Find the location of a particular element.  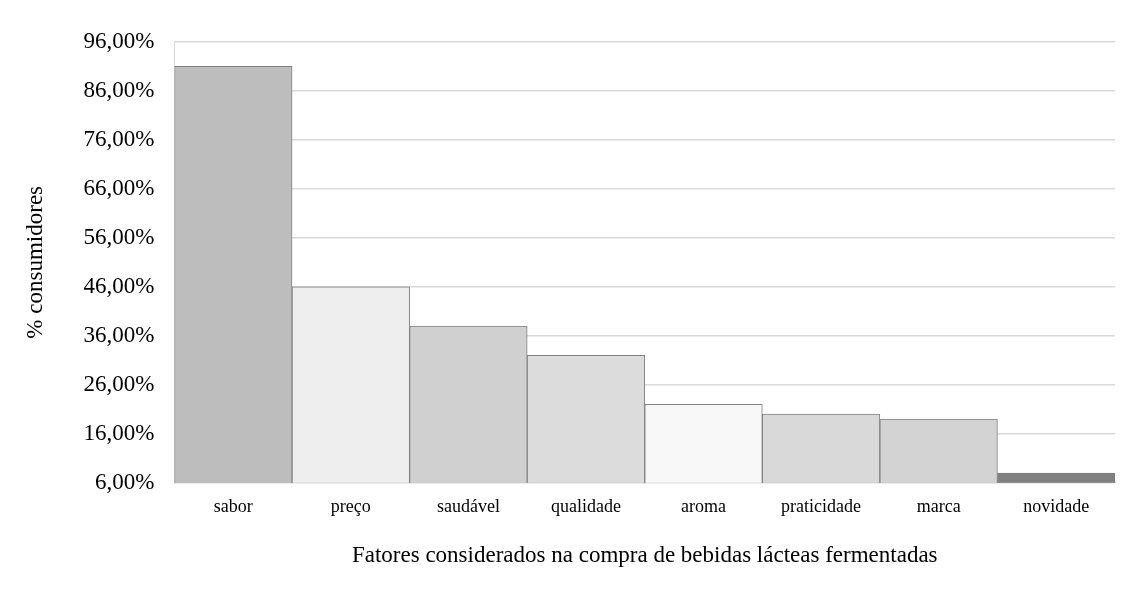

y-tick-label: 96,00% is located at coordinates (119, 40).